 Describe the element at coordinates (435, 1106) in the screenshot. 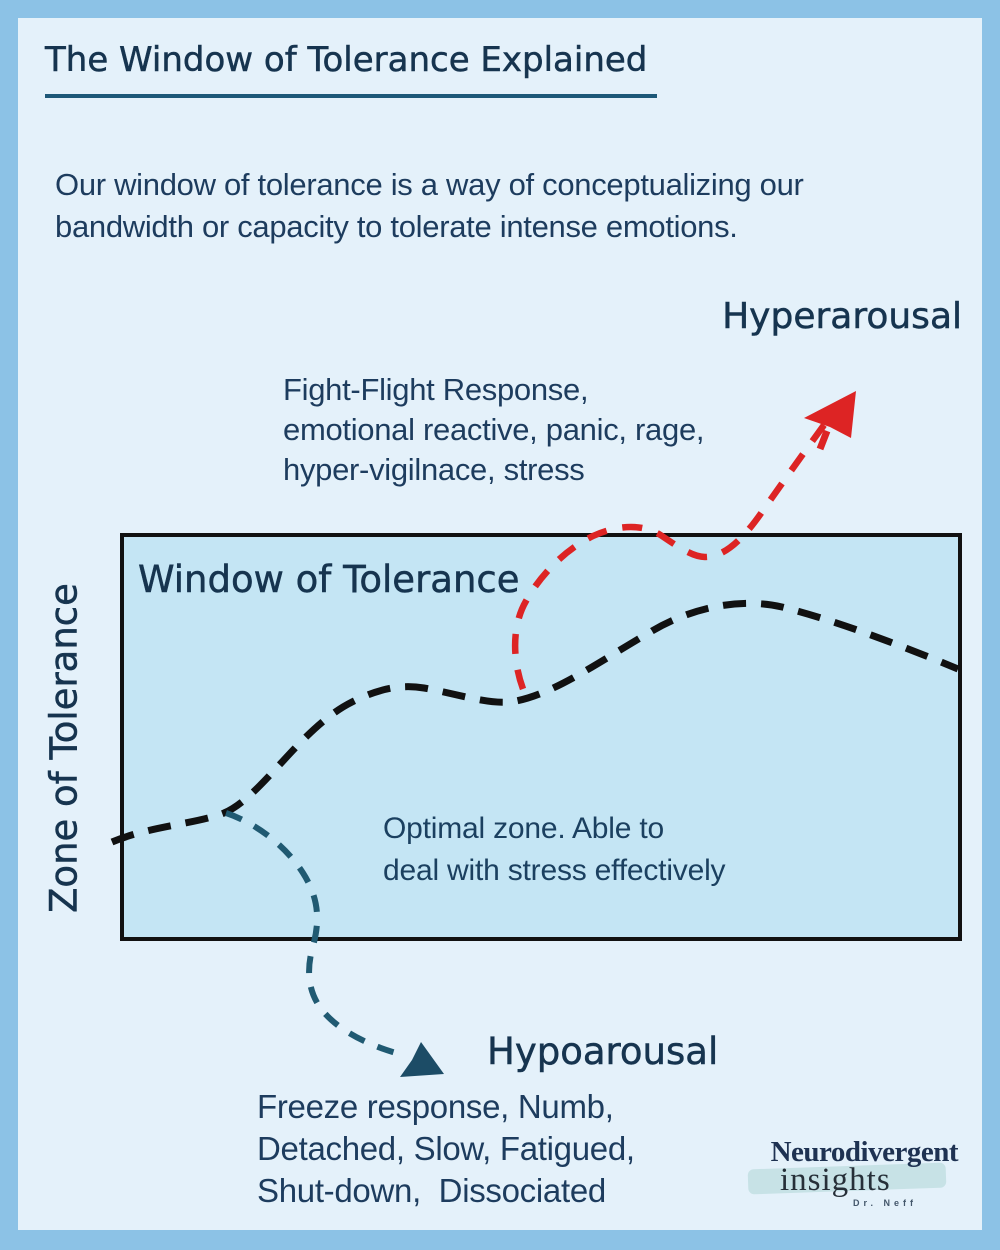

I see `hypoarousal-description-line: Freeze response, Numb,` at that location.